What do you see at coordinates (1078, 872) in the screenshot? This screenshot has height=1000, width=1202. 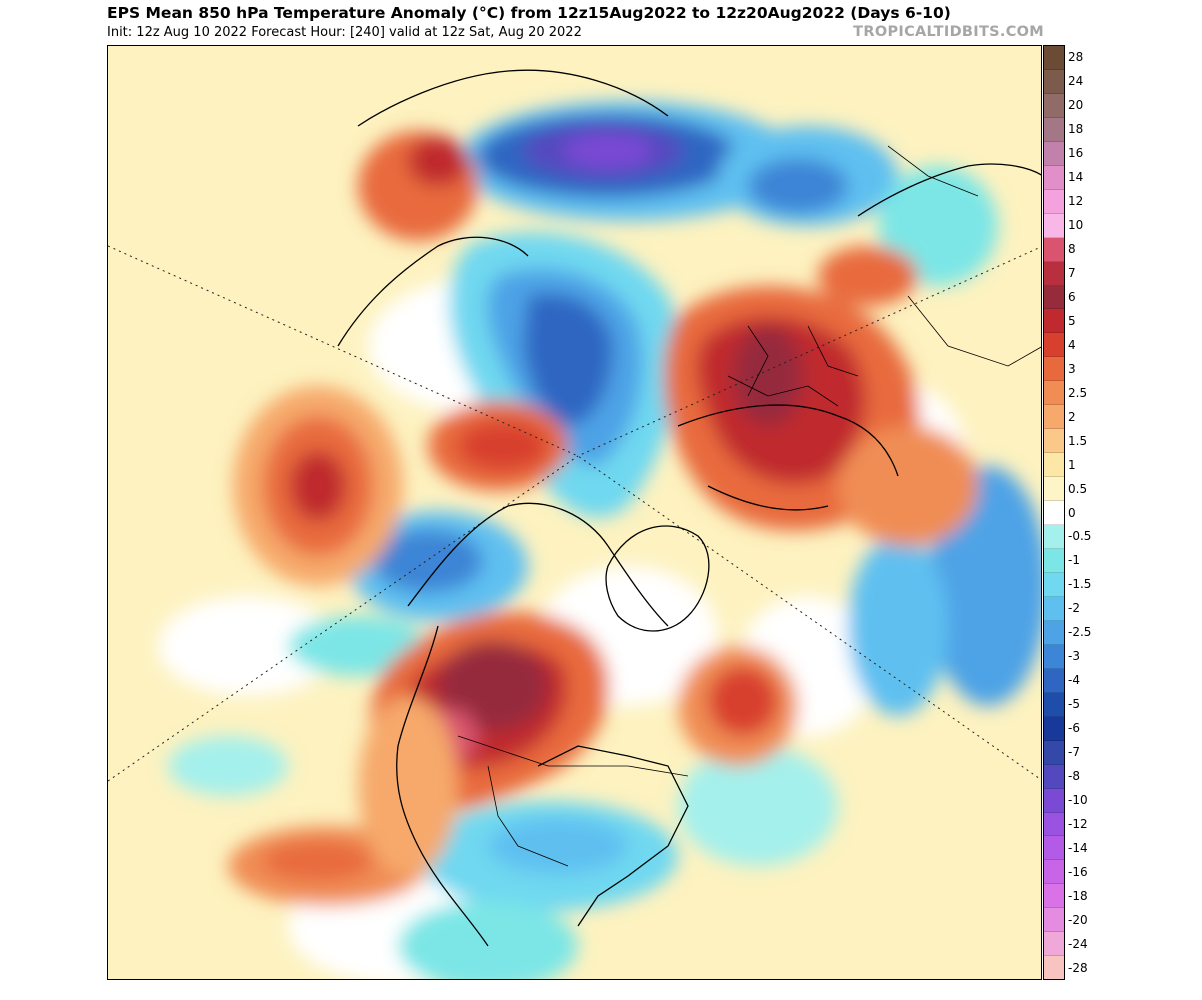 I see `colorbar-label: -16` at bounding box center [1078, 872].